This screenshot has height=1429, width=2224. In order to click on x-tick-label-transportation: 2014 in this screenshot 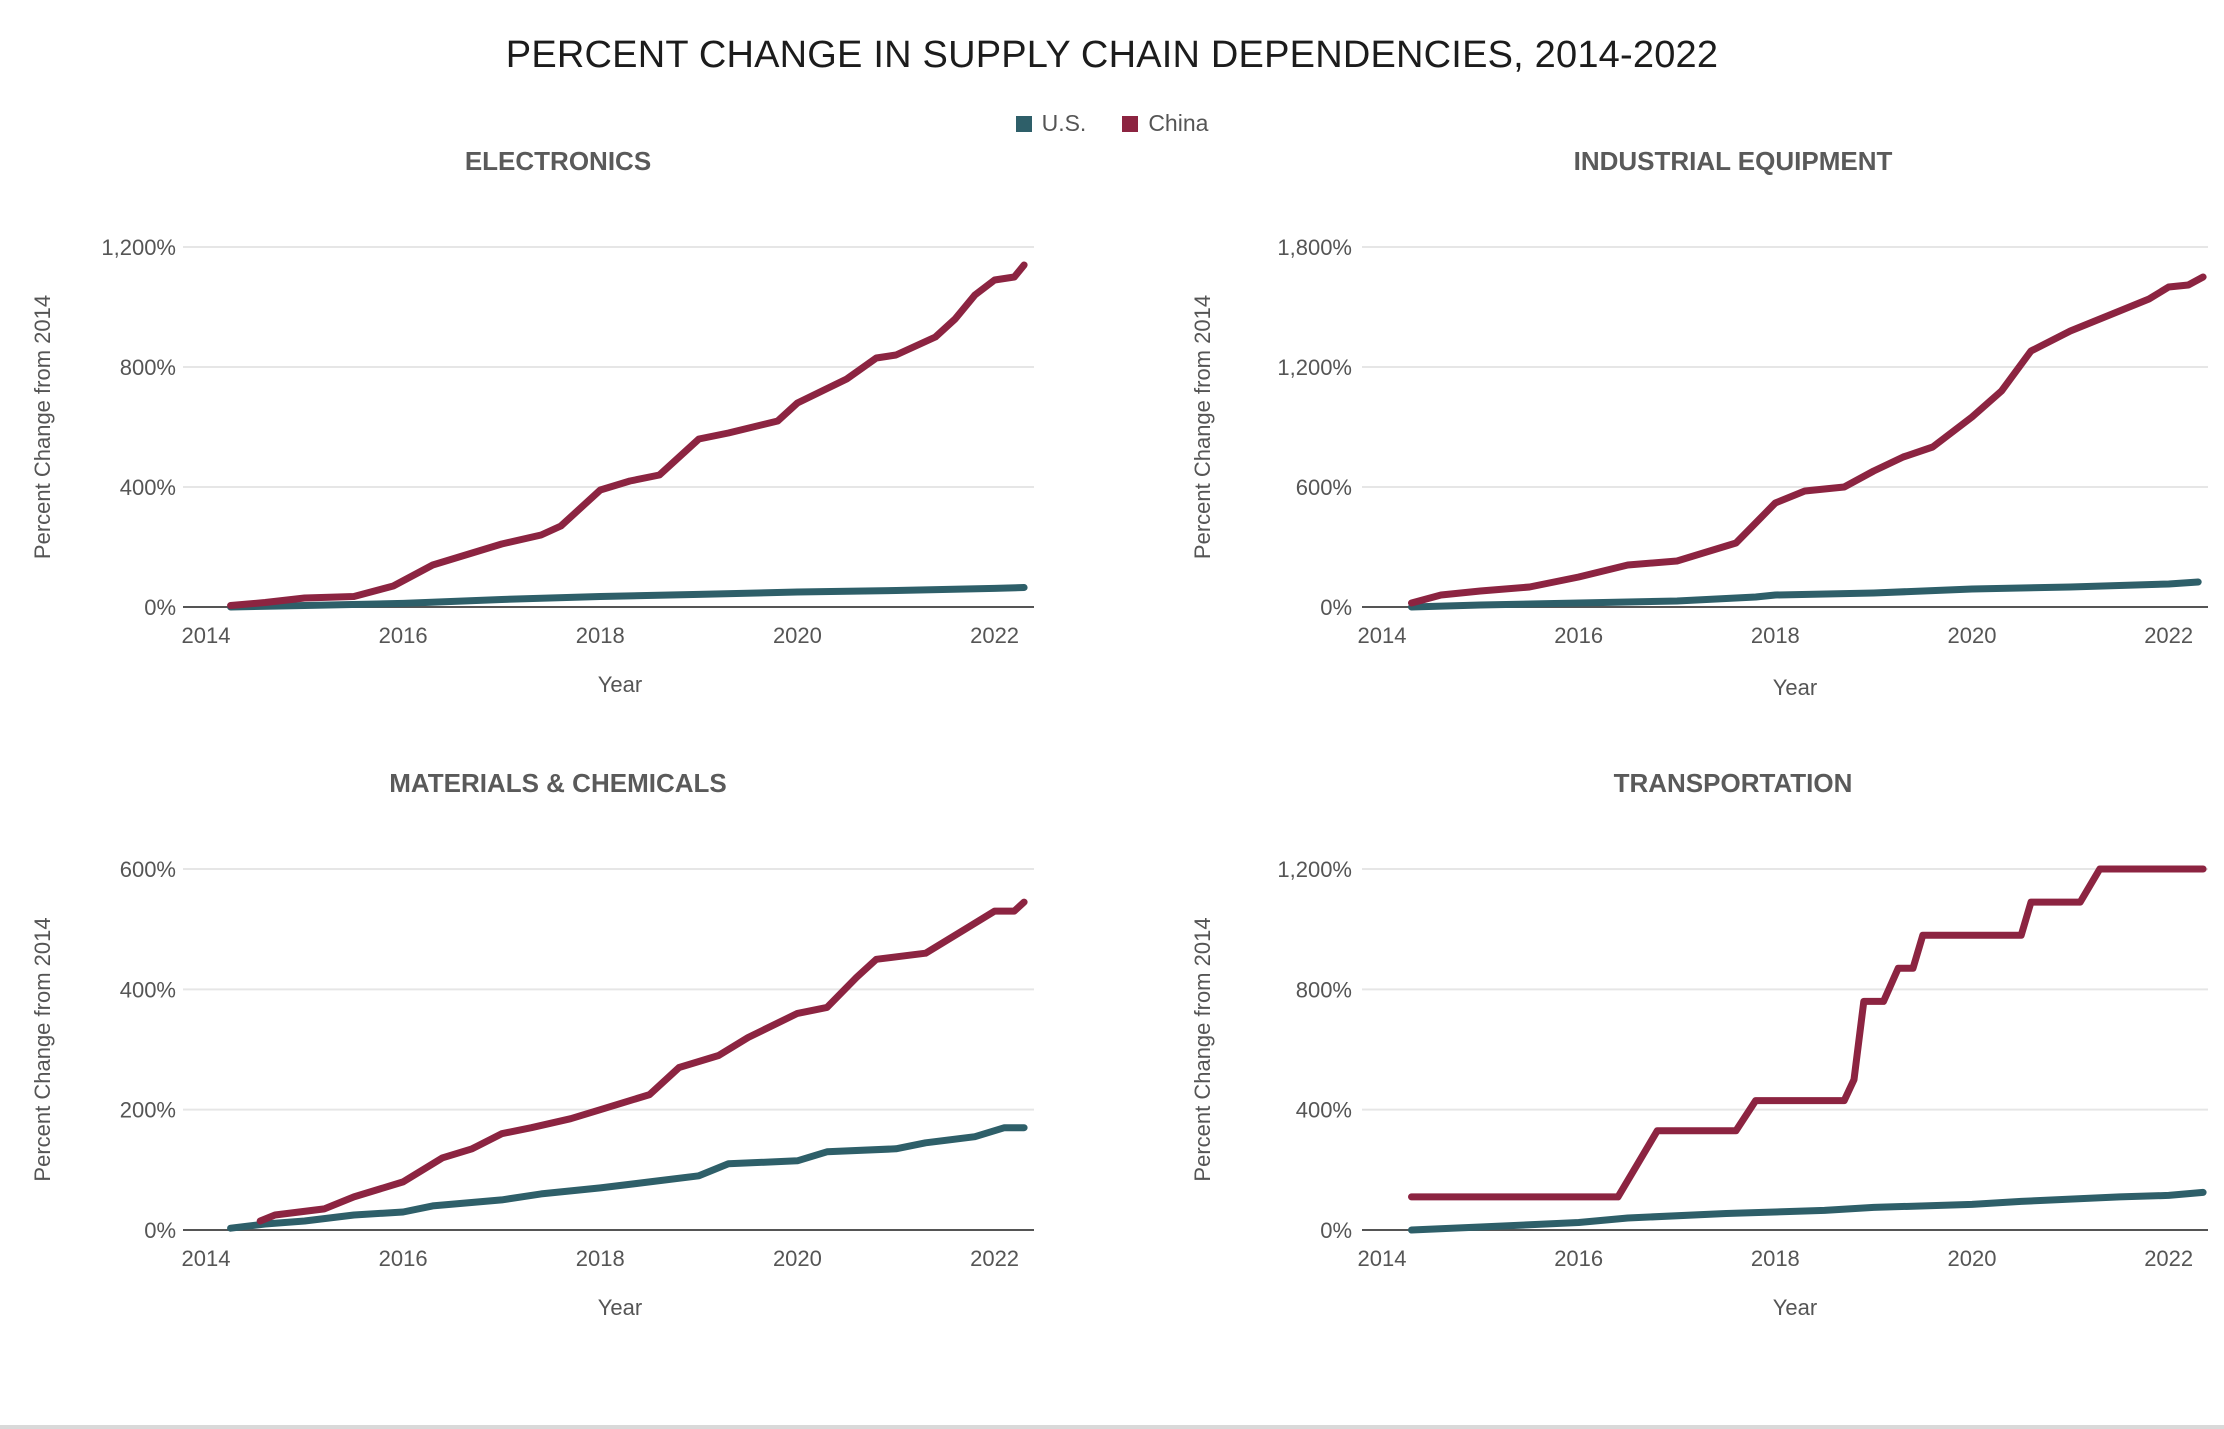, I will do `click(1382, 1258)`.